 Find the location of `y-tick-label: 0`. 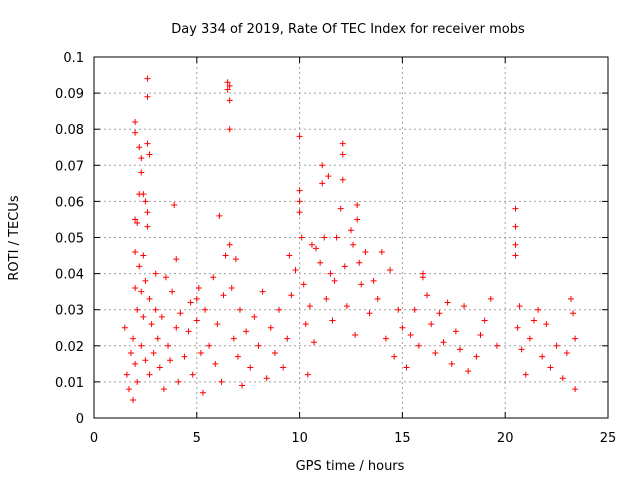

y-tick-label: 0 is located at coordinates (80, 419).